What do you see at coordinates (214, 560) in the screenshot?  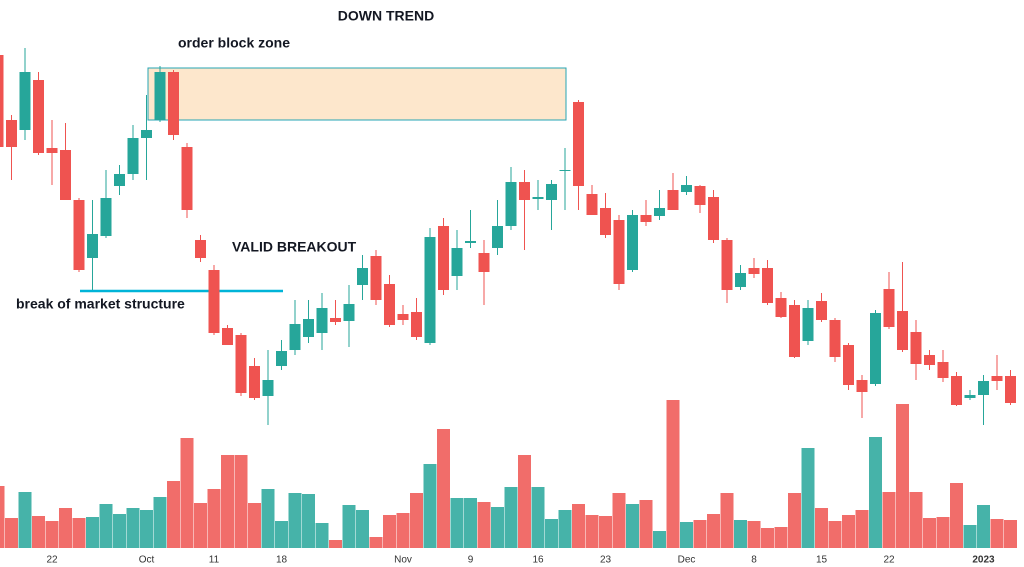 I see `x-tick-label: 11` at bounding box center [214, 560].